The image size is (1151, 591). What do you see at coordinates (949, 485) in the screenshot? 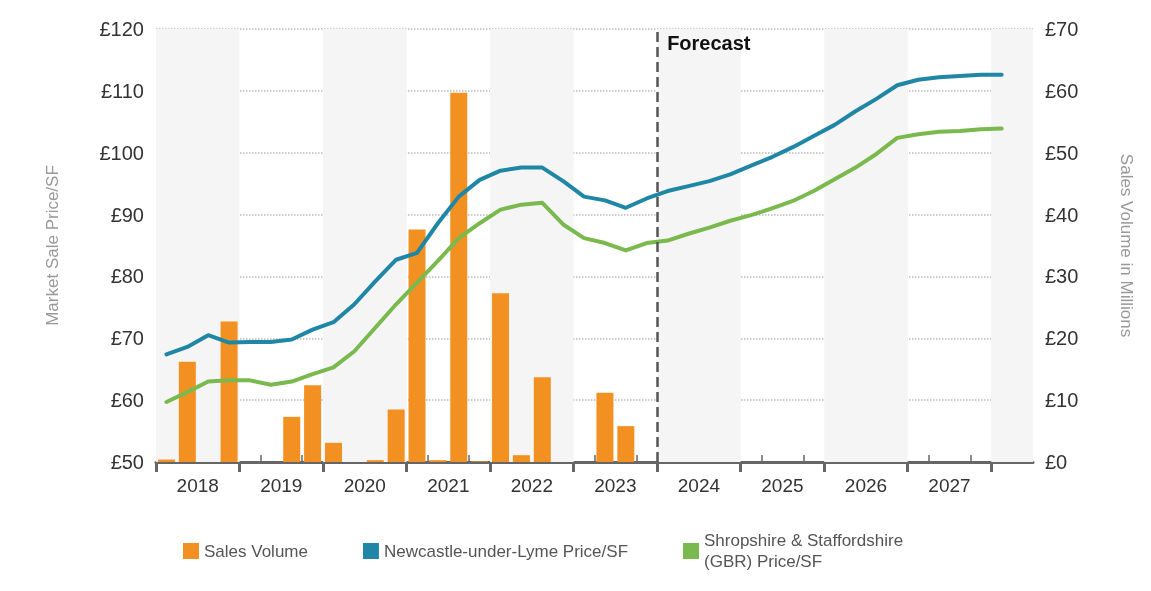
I see `x-tick-label: 2027` at bounding box center [949, 485].